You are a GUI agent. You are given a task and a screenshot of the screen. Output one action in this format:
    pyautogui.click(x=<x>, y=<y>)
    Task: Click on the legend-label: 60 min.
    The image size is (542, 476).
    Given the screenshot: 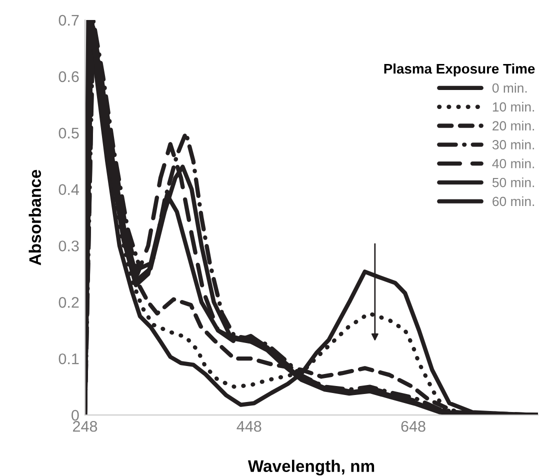 What is the action you would take?
    pyautogui.click(x=513, y=201)
    